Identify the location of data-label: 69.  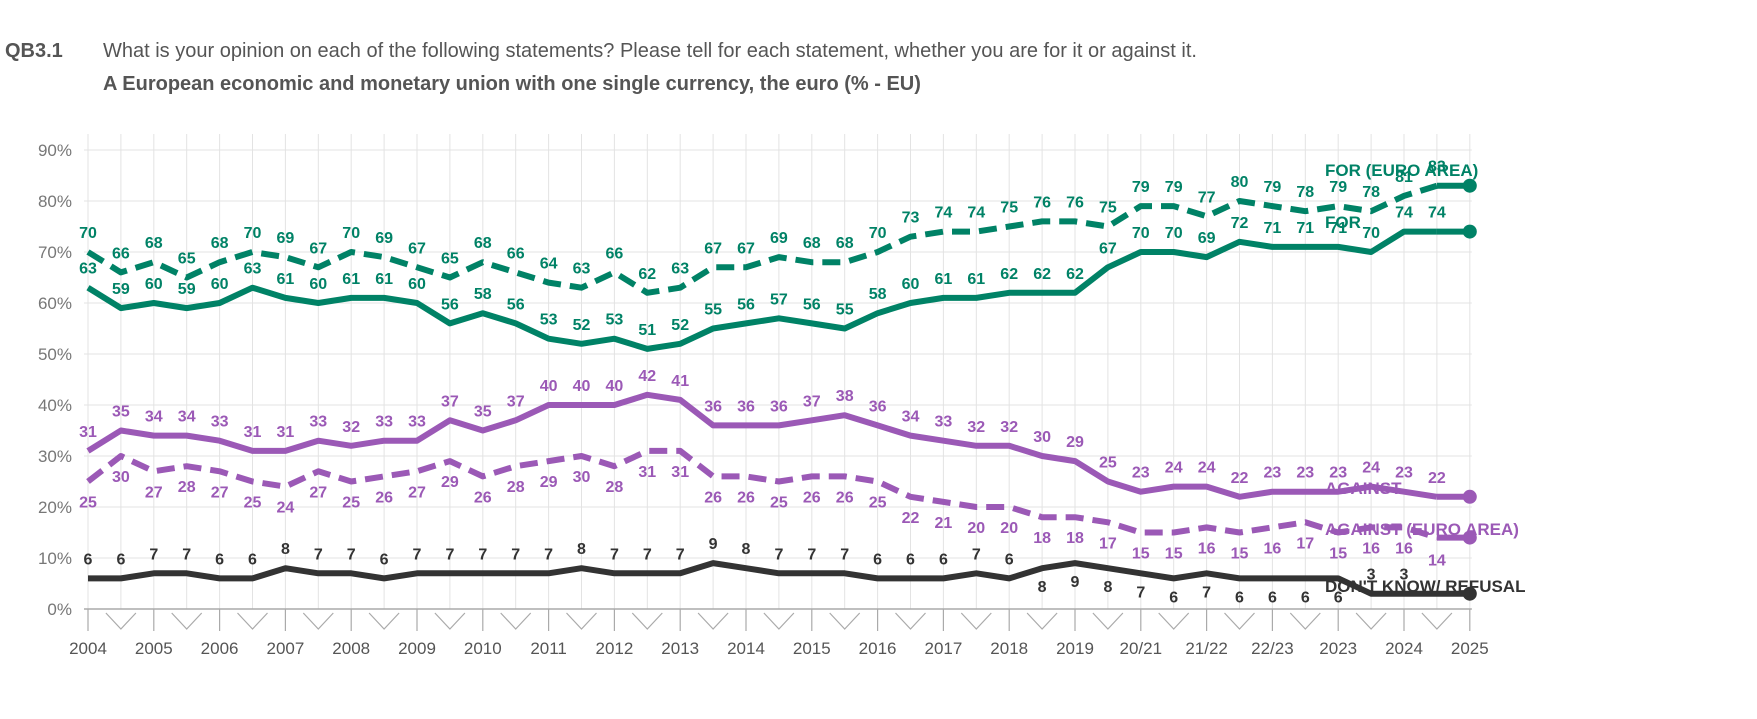
(384, 238).